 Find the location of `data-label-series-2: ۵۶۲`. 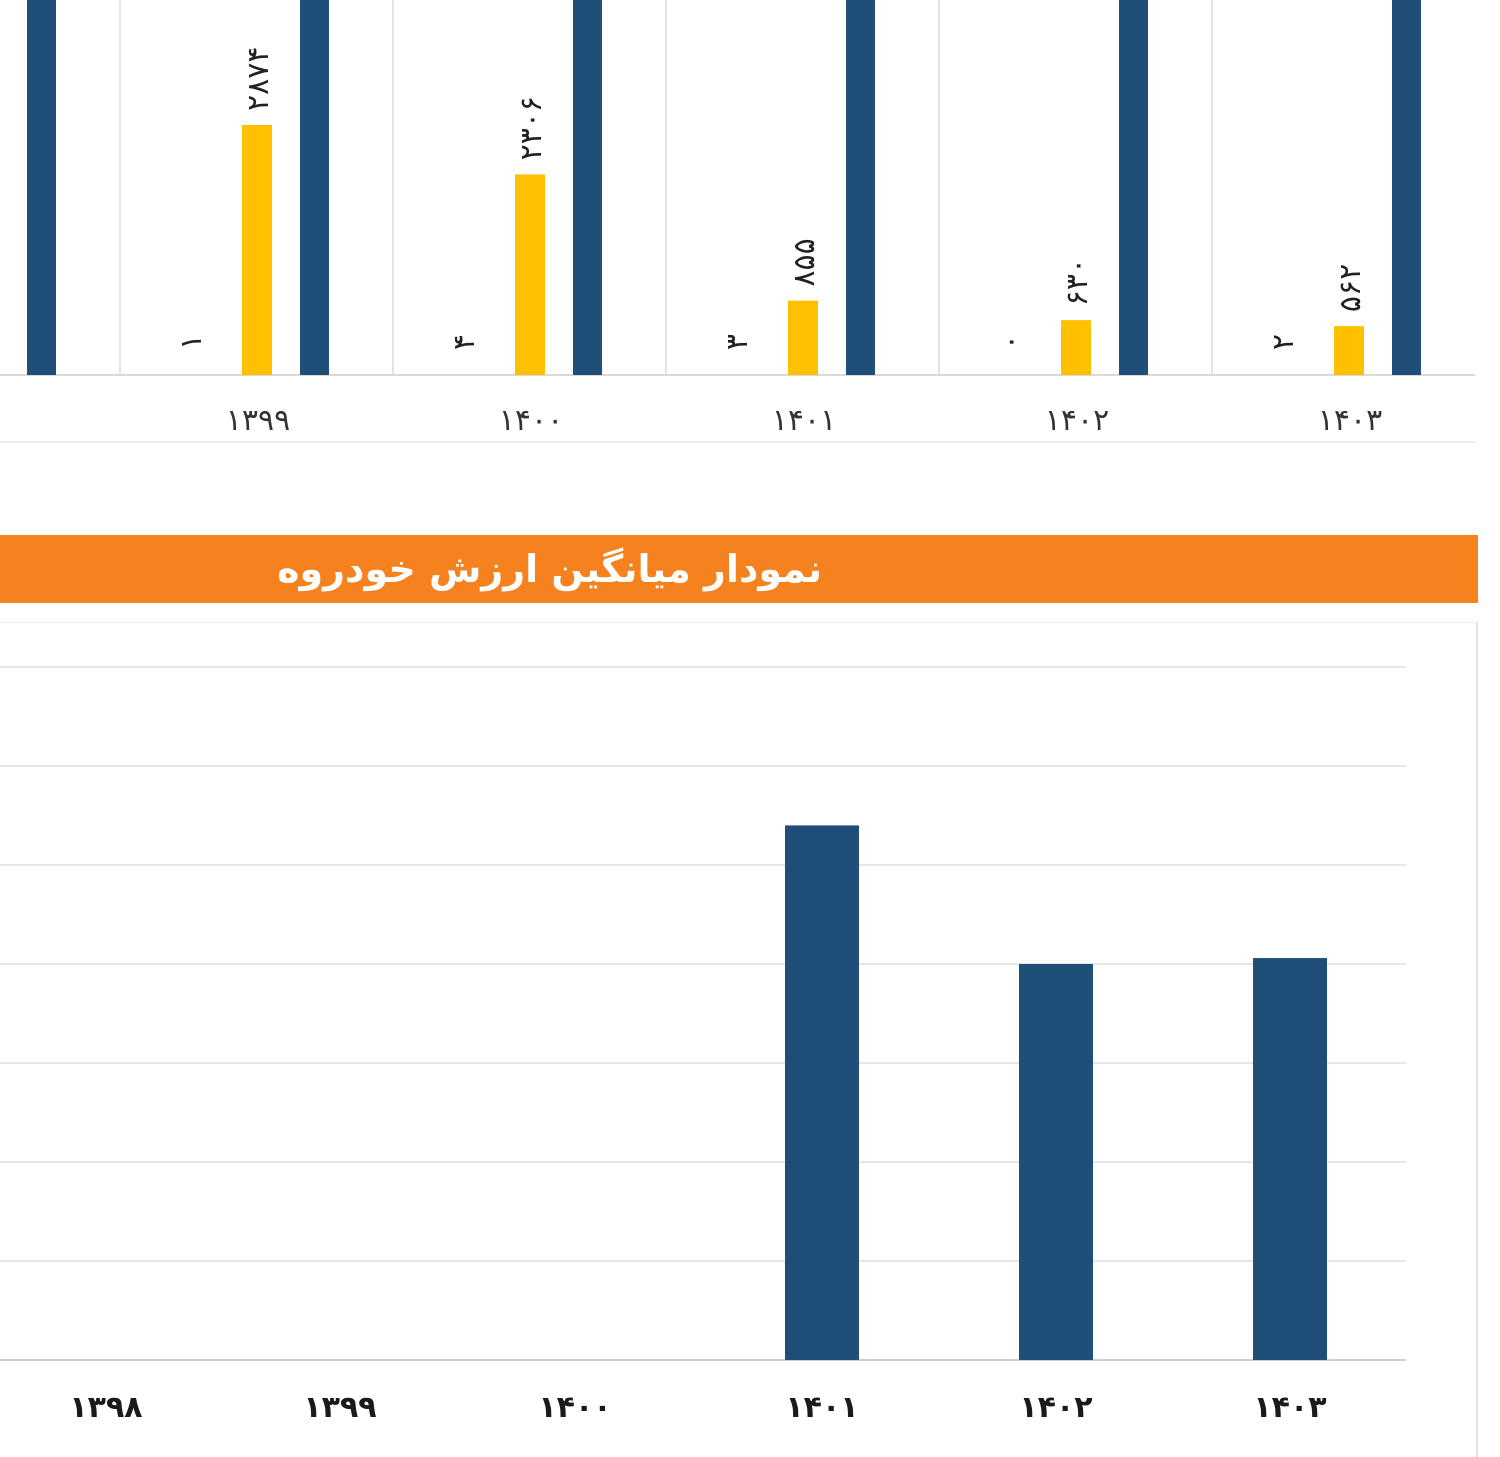

data-label-series-2: ۵۶۲ is located at coordinates (1350, 288).